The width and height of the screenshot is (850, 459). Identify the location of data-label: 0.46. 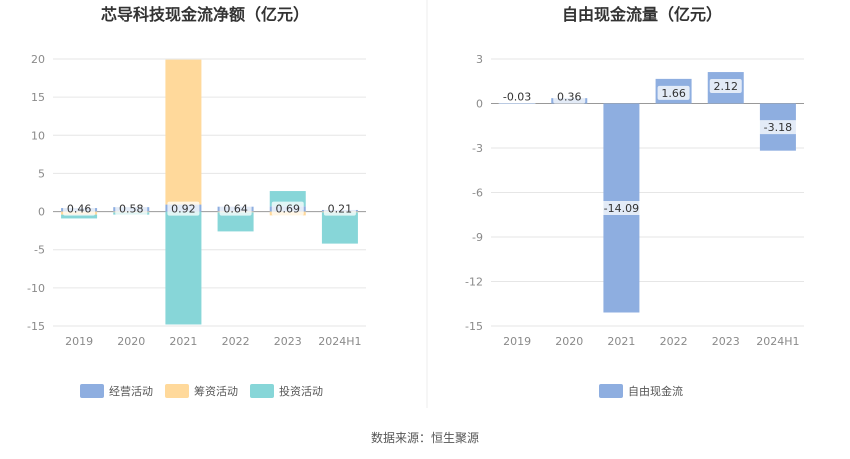
(79, 209).